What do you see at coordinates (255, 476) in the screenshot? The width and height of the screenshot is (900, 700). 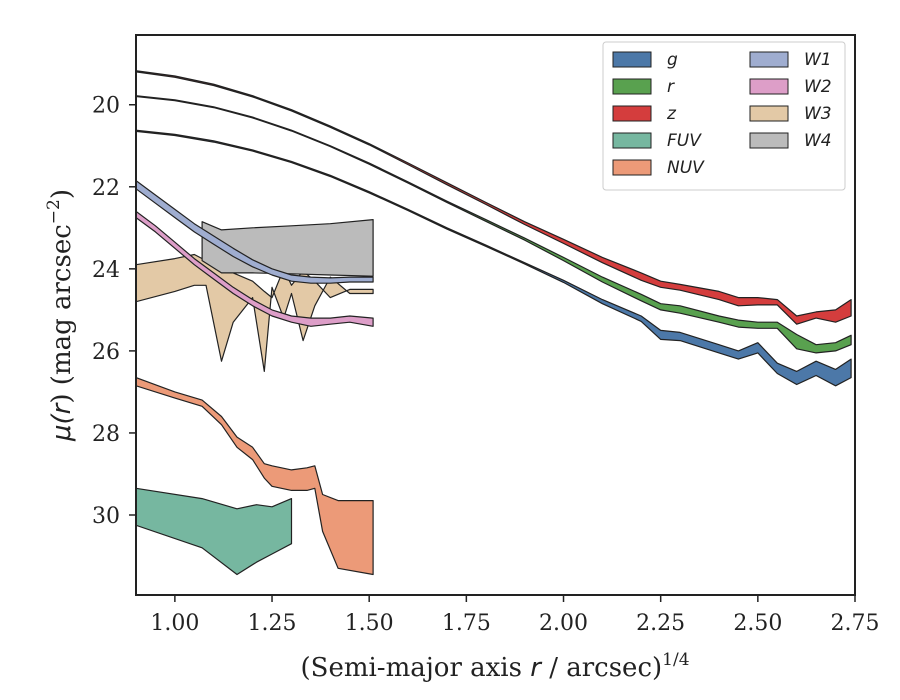 I see `band-nuv` at bounding box center [255, 476].